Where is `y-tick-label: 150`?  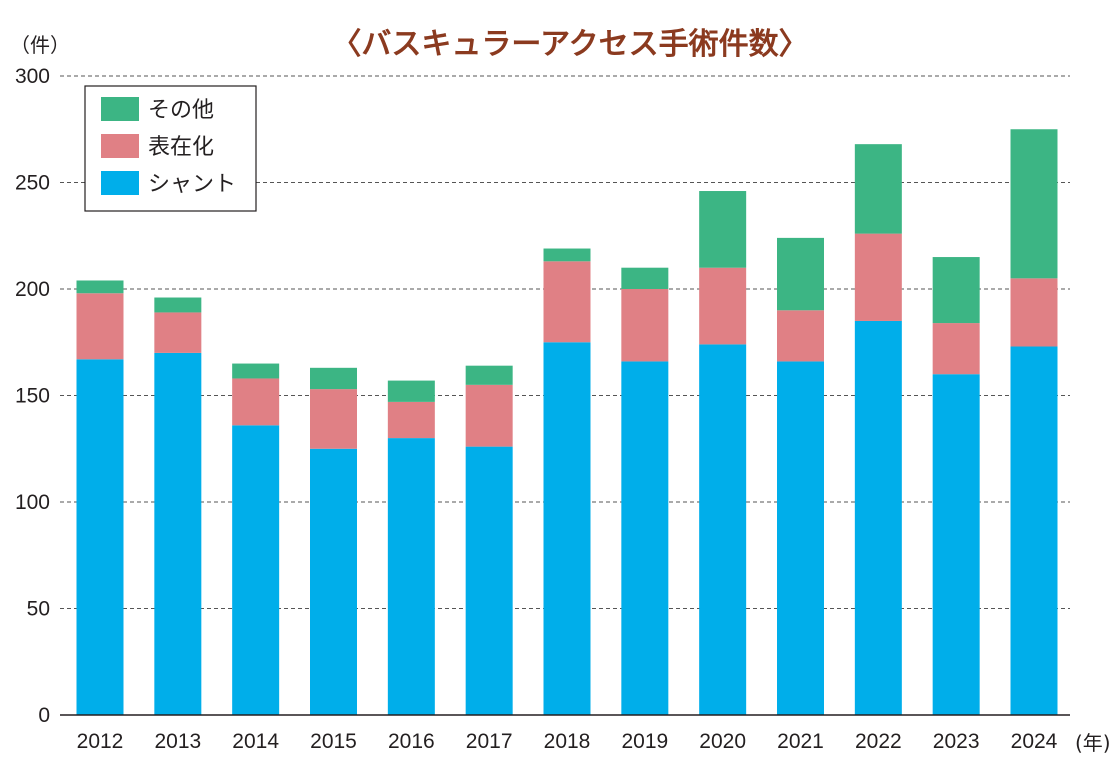 y-tick-label: 150 is located at coordinates (32, 396).